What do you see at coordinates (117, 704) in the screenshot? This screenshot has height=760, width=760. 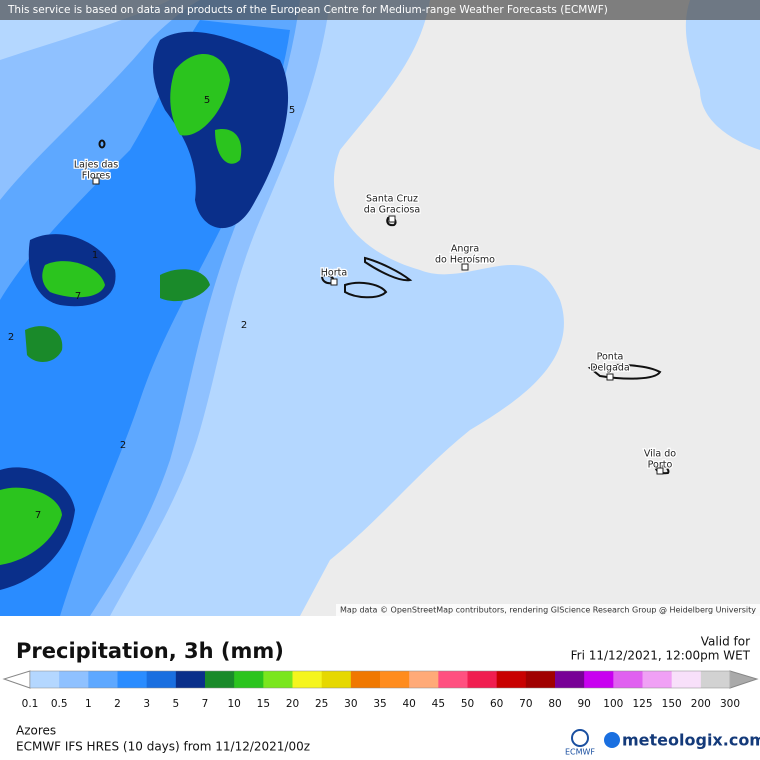 I see `legend-label: 2` at bounding box center [117, 704].